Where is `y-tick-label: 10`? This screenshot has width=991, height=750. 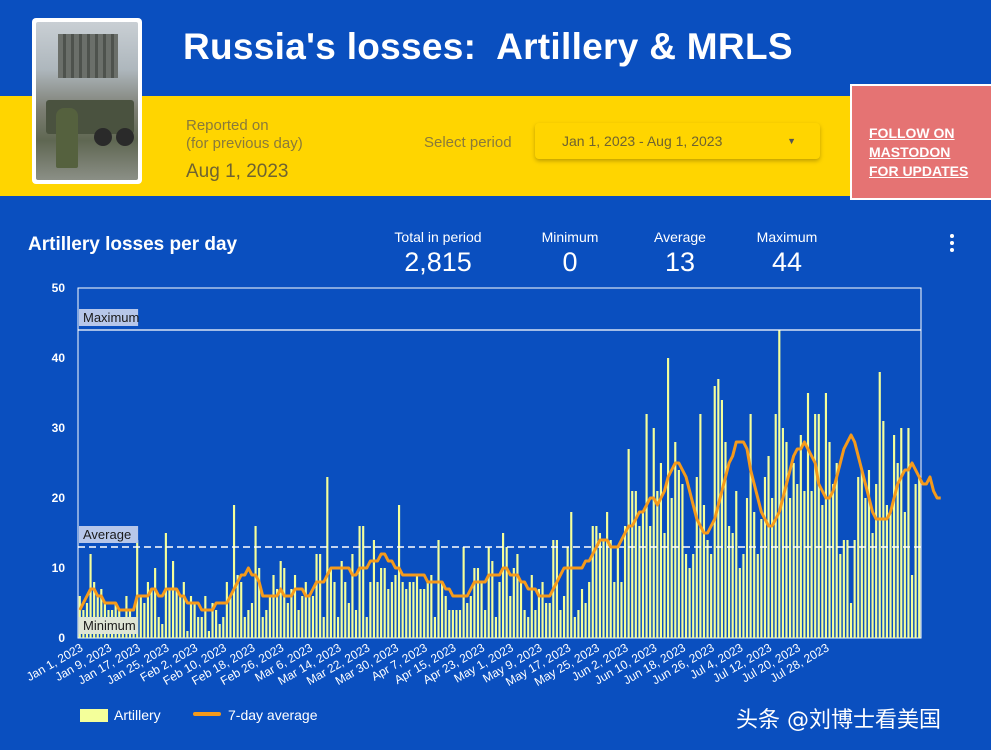 y-tick-label: 10 is located at coordinates (59, 568).